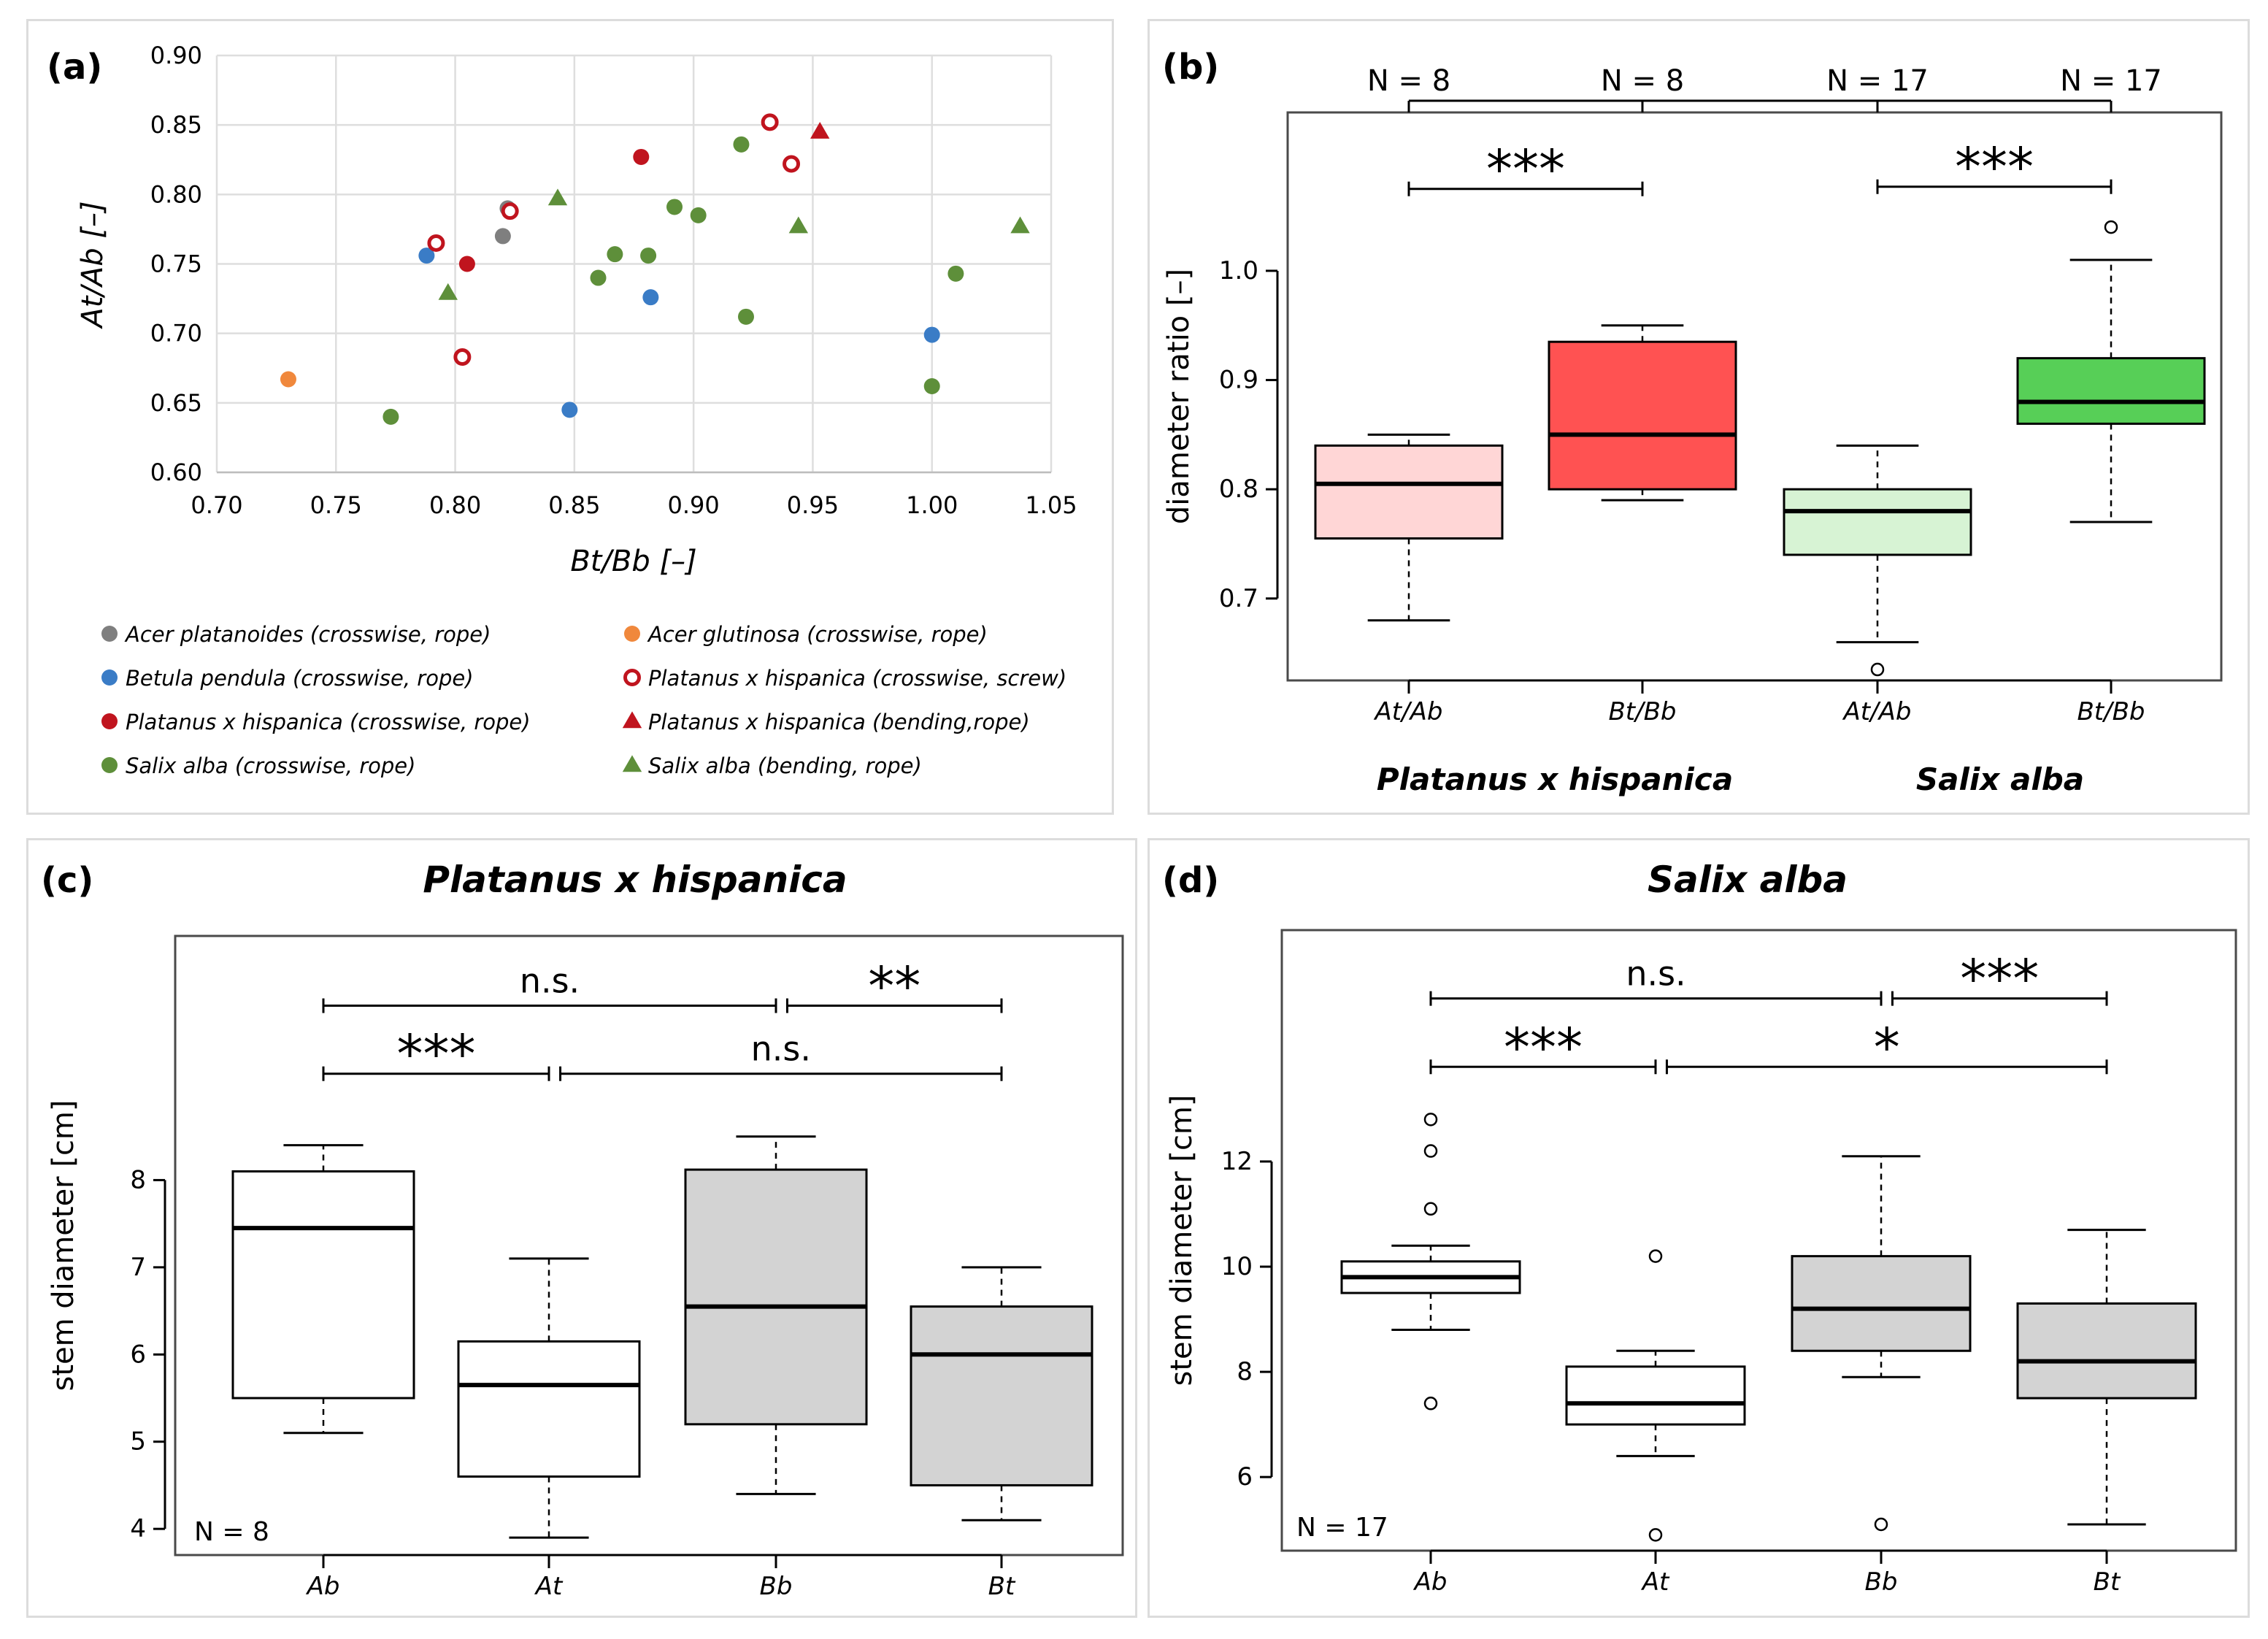 This screenshot has width=2268, height=1639. What do you see at coordinates (818, 634) in the screenshot?
I see `legend-entry: Acer glutinosa (crosswise, rope)` at bounding box center [818, 634].